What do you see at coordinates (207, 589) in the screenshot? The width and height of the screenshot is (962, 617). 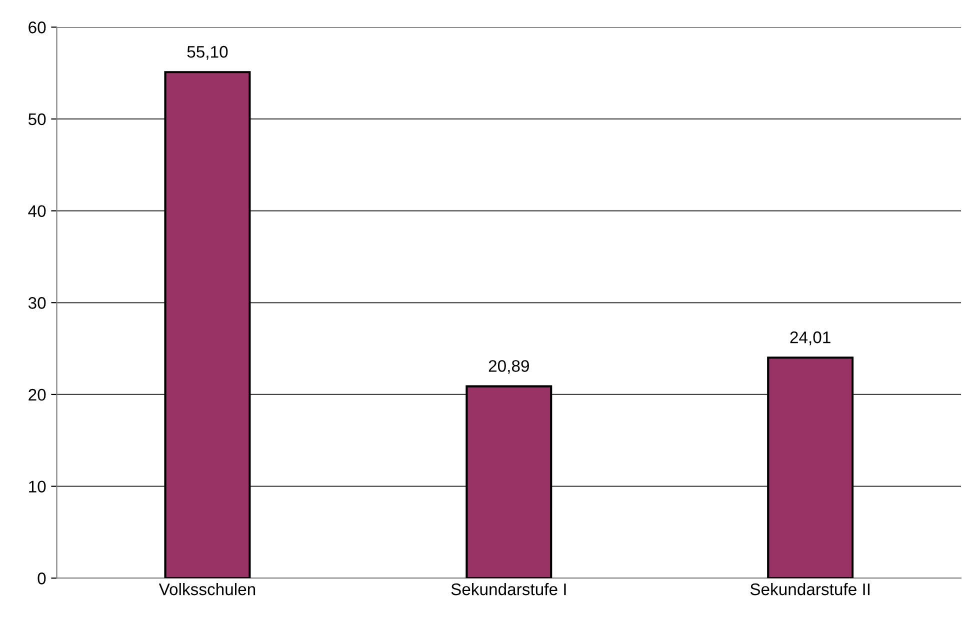 I see `x-tick-label: Volksschulen` at bounding box center [207, 589].